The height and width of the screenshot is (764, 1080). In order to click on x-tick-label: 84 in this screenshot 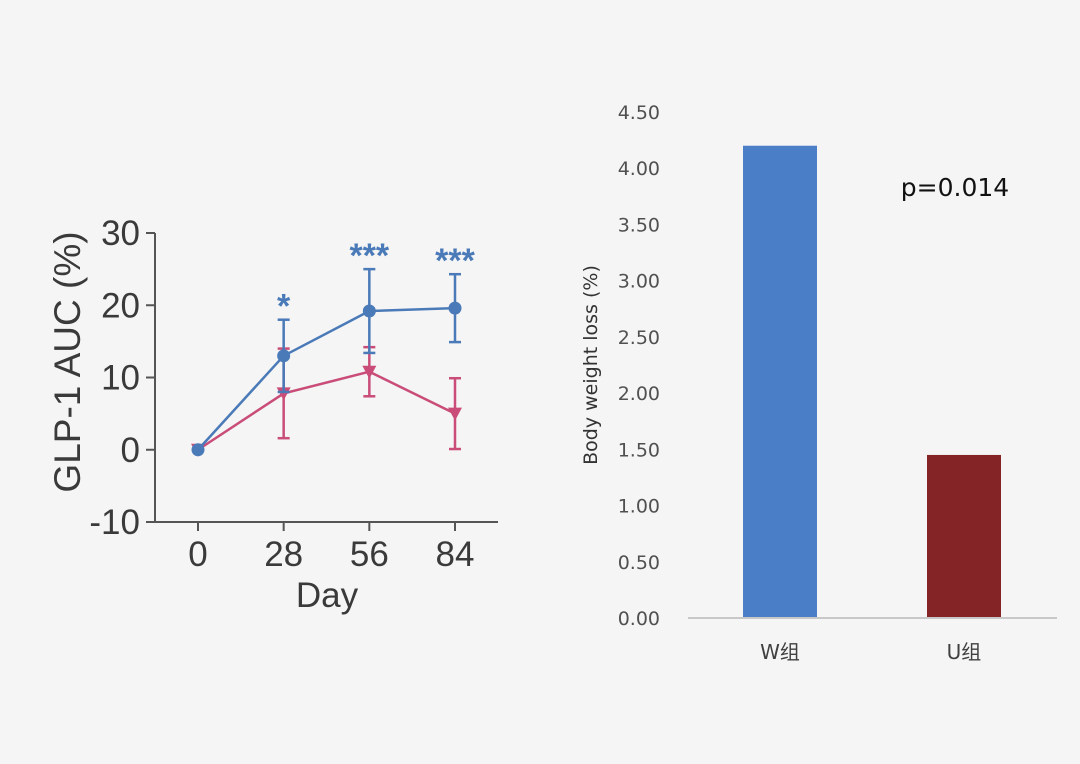, I will do `click(455, 554)`.